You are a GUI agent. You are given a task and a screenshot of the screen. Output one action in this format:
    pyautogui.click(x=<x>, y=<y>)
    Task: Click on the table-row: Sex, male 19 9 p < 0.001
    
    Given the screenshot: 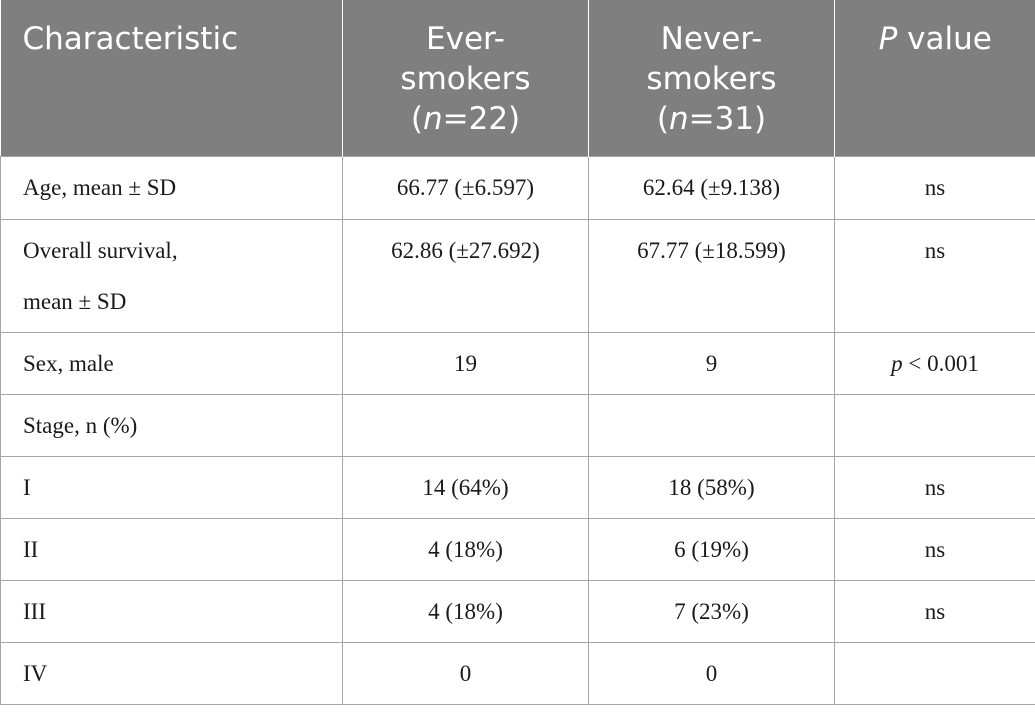 What is the action you would take?
    pyautogui.click(x=517, y=363)
    